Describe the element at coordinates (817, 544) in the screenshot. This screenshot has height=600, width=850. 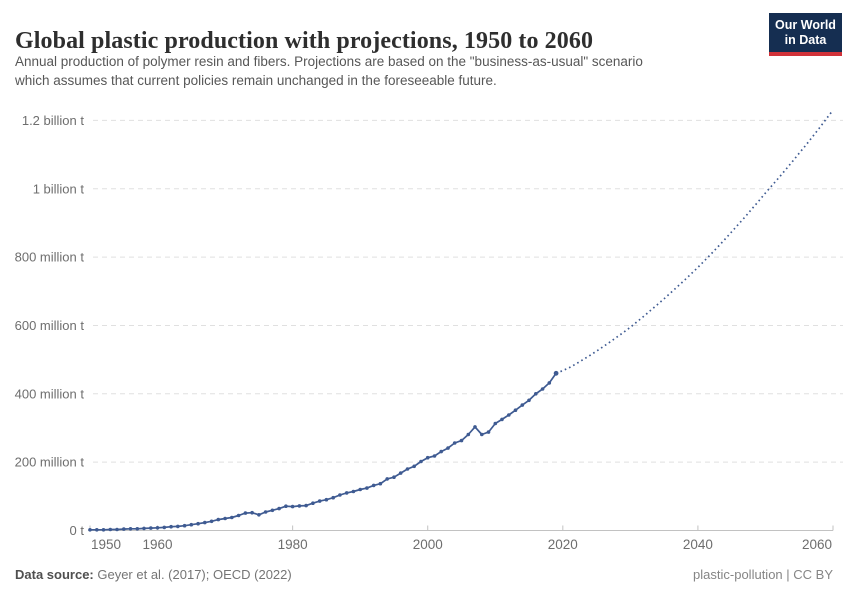
I see `x-axis-label: 2060` at that location.